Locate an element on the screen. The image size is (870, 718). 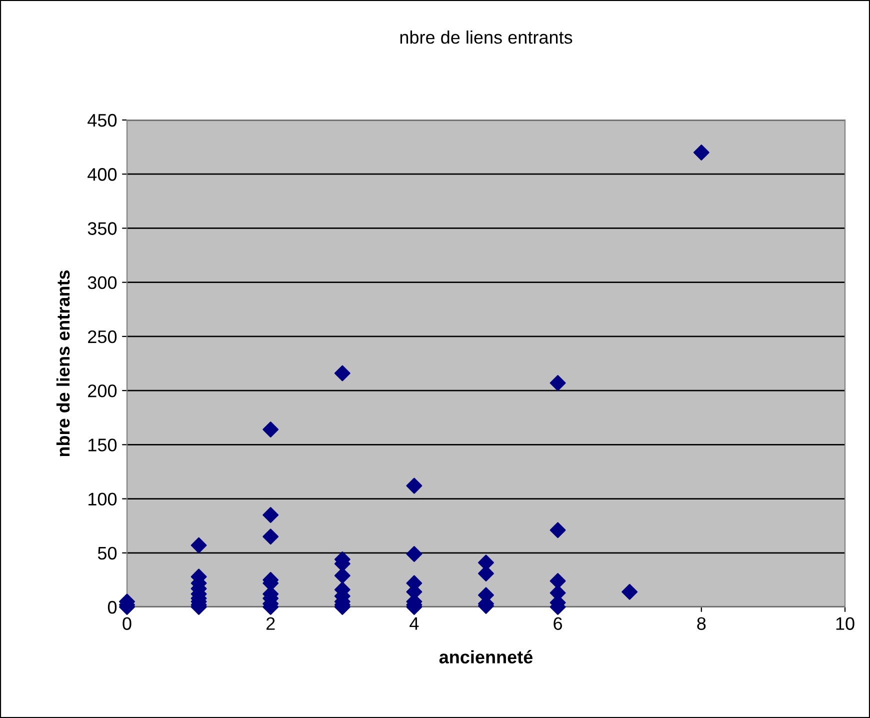
y-tick-label: 200 is located at coordinates (102, 391).